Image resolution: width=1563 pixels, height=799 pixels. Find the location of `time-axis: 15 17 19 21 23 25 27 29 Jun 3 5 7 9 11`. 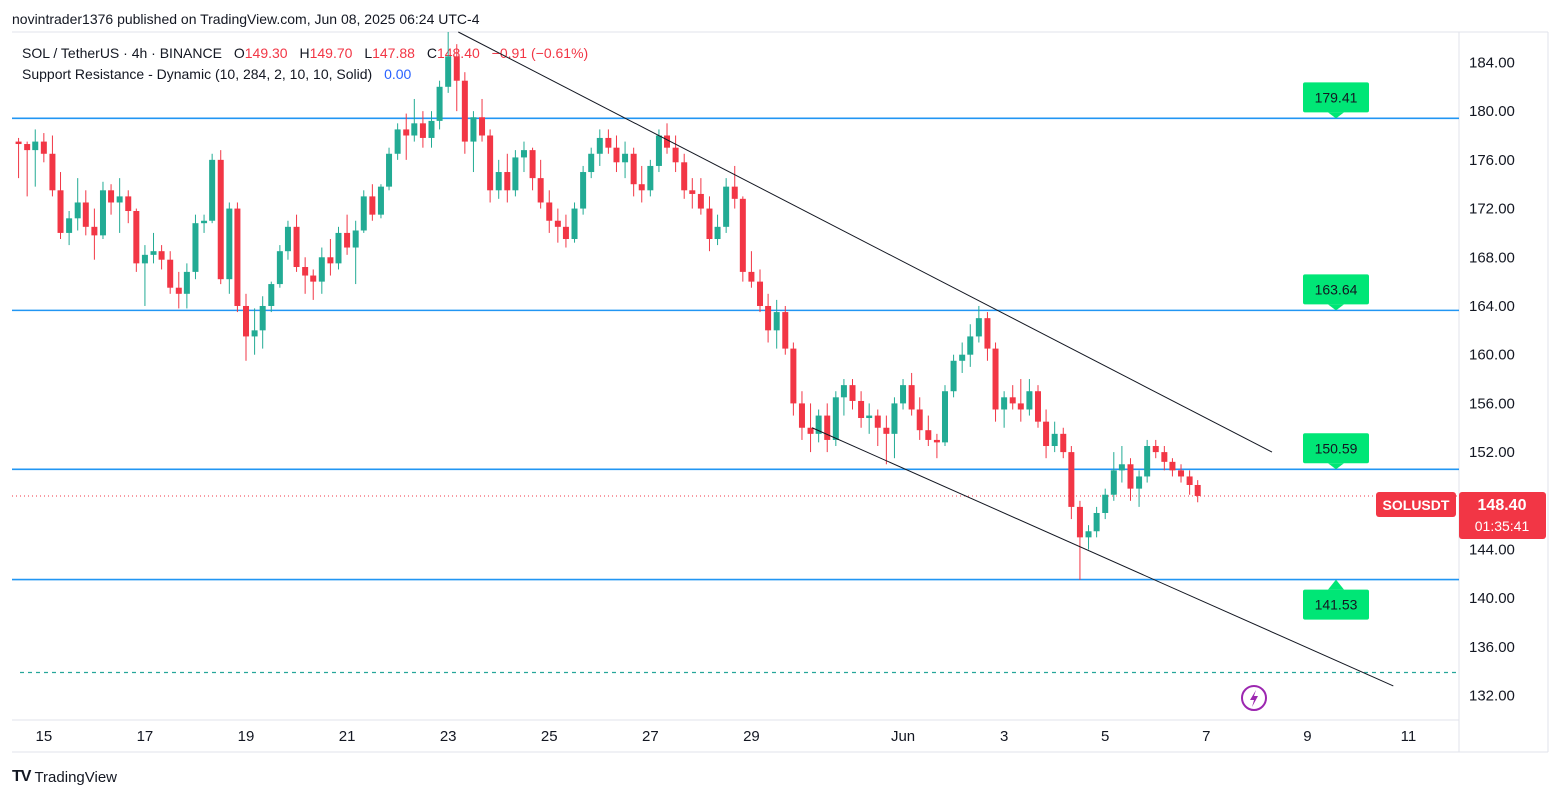

time-axis: 15 17 19 21 23 25 27 29 Jun 3 5 7 9 11 is located at coordinates (725, 736).